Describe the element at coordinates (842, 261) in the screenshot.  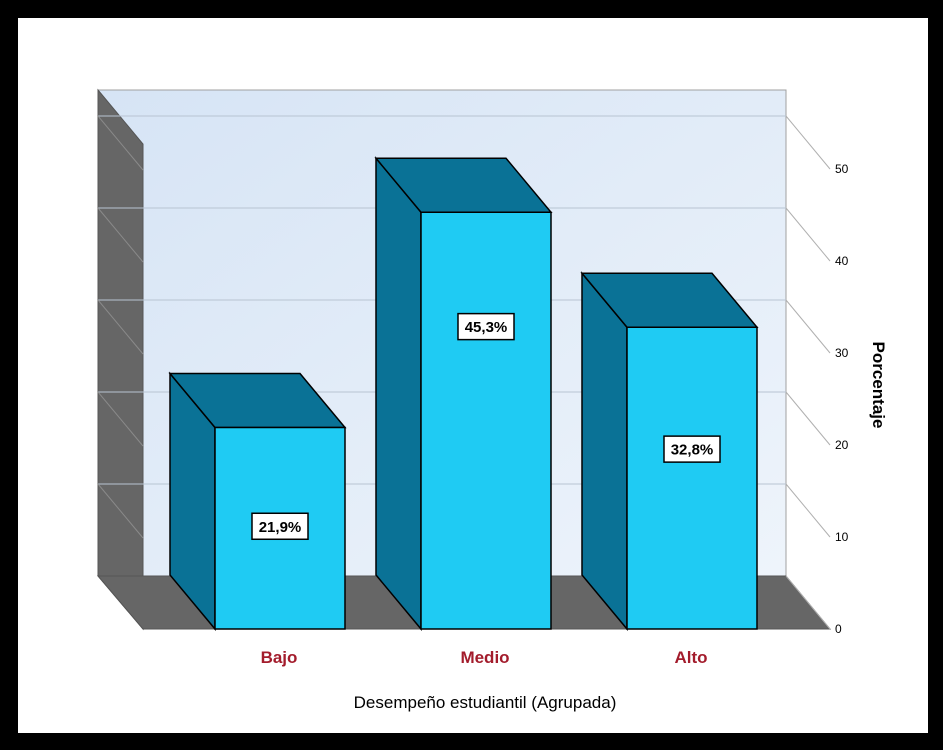
I see `y-tick-label: 40` at that location.